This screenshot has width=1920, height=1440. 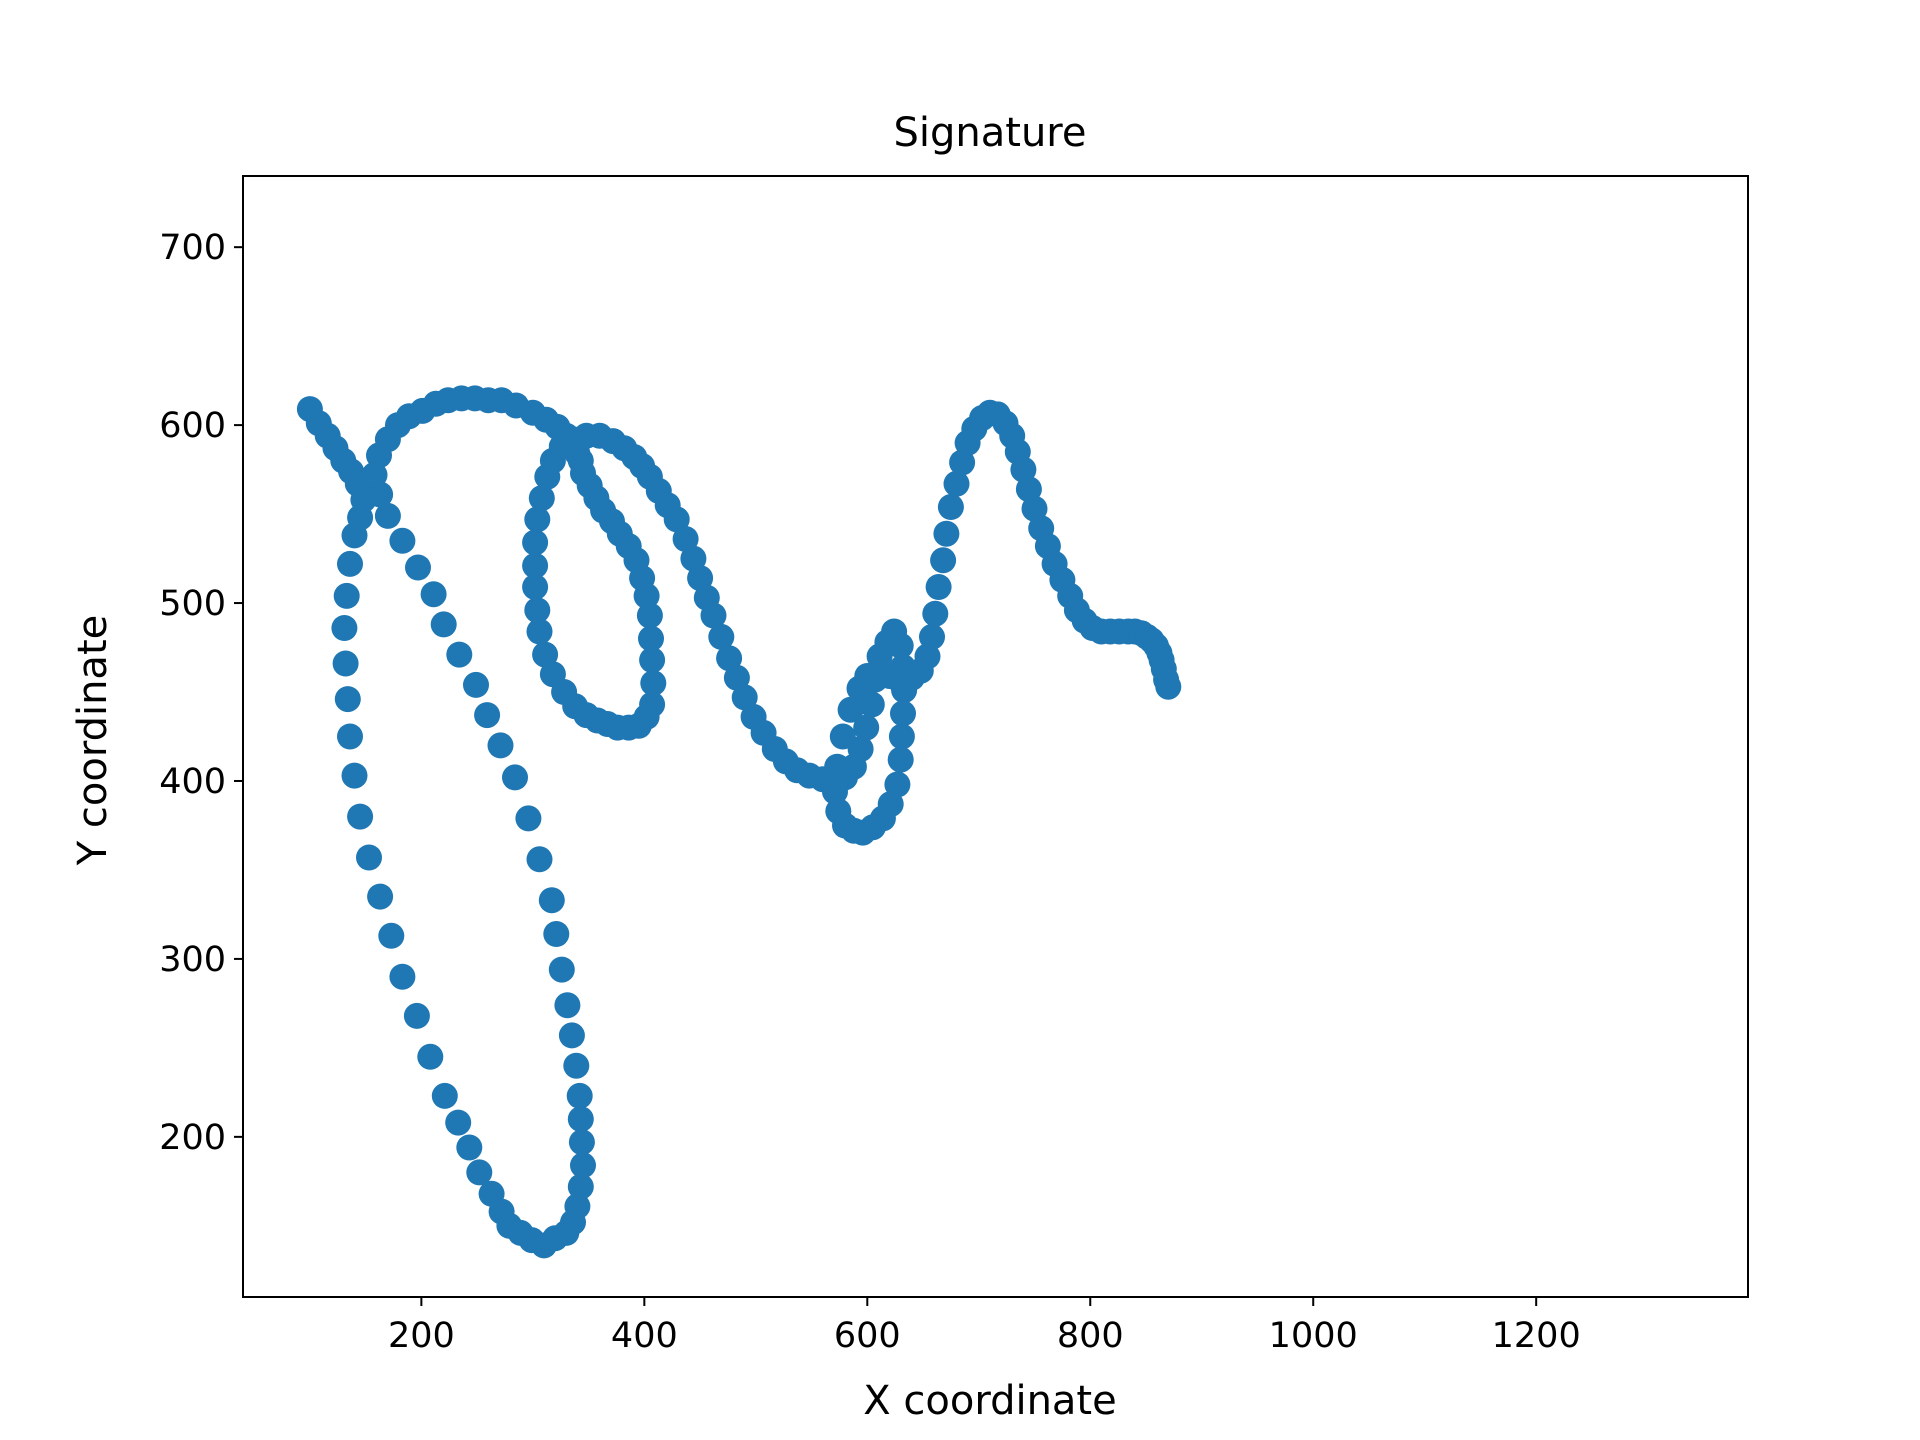 I want to click on y-axis: 200 300 400 500 600 700, so click(x=201, y=693).